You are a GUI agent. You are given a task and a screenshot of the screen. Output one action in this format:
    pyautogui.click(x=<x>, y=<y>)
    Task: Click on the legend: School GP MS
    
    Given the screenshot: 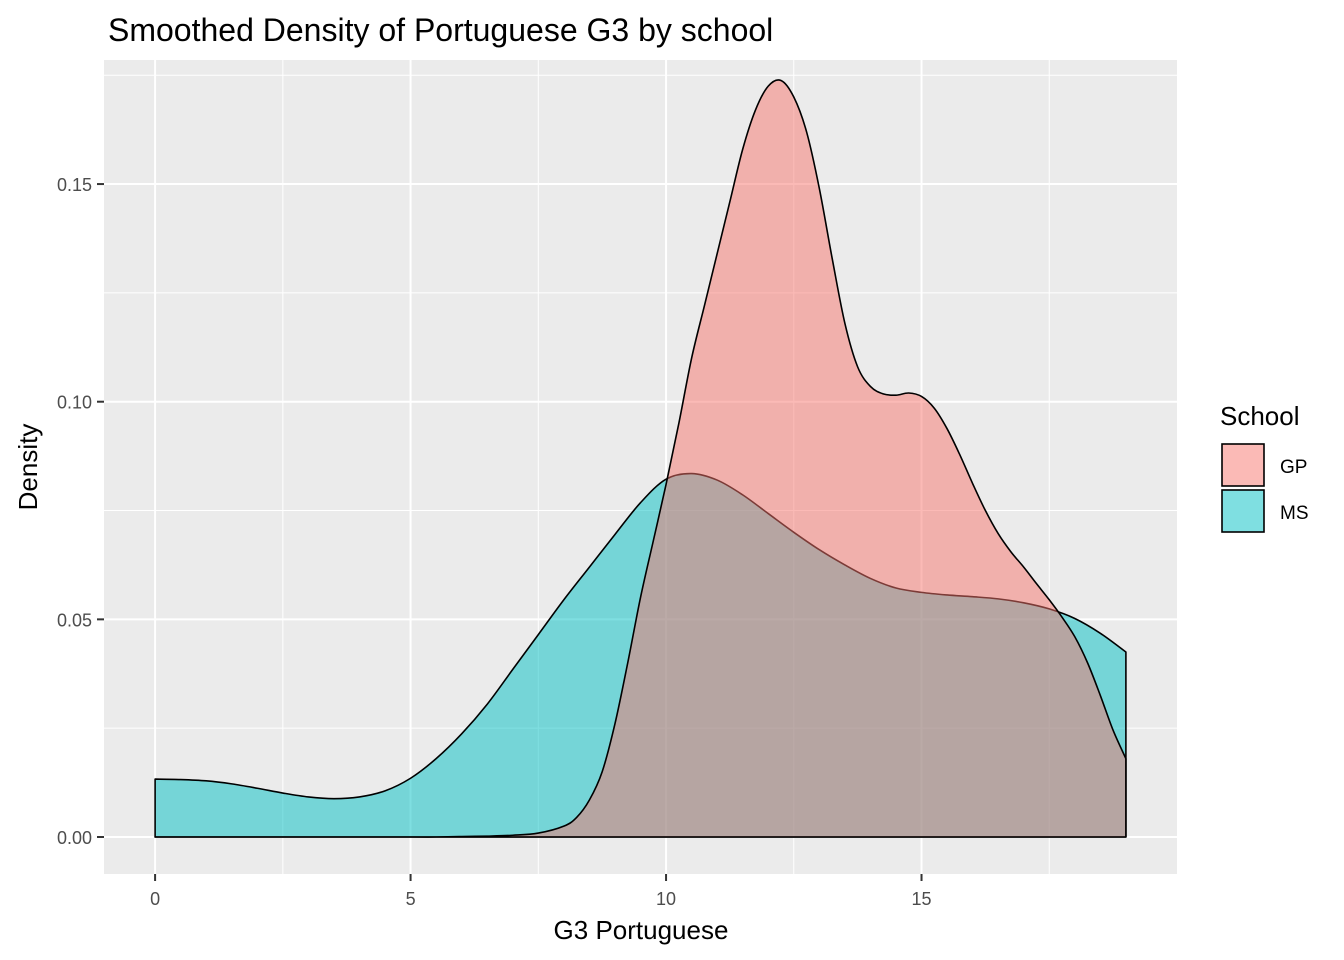 What is the action you would take?
    pyautogui.click(x=1264, y=467)
    